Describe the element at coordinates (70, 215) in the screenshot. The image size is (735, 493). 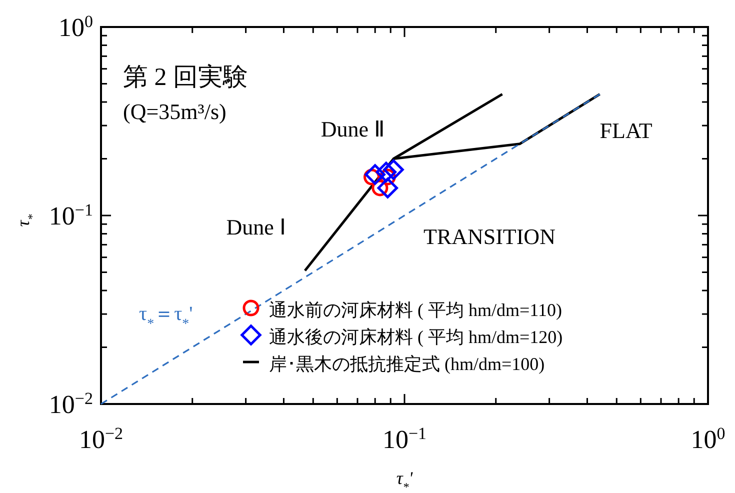
I see `y-tick-label: 10$^{−1}$` at that location.